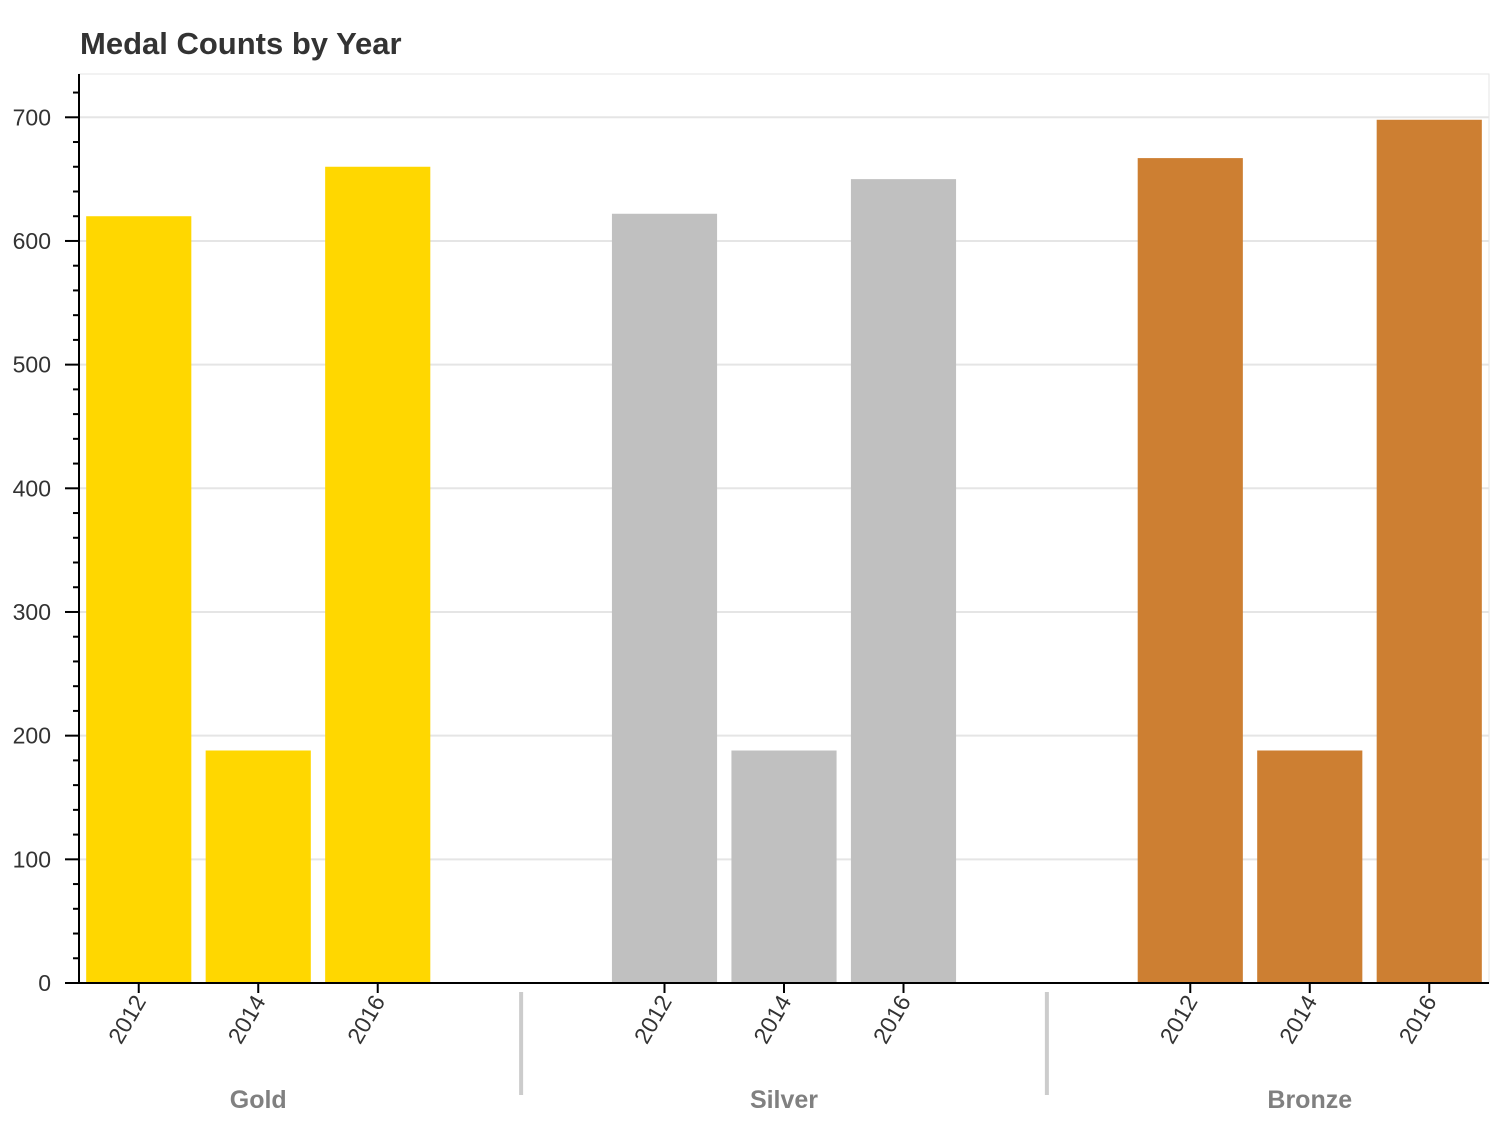 The height and width of the screenshot is (1125, 1500). I want to click on group-label-gold: Gold, so click(258, 1100).